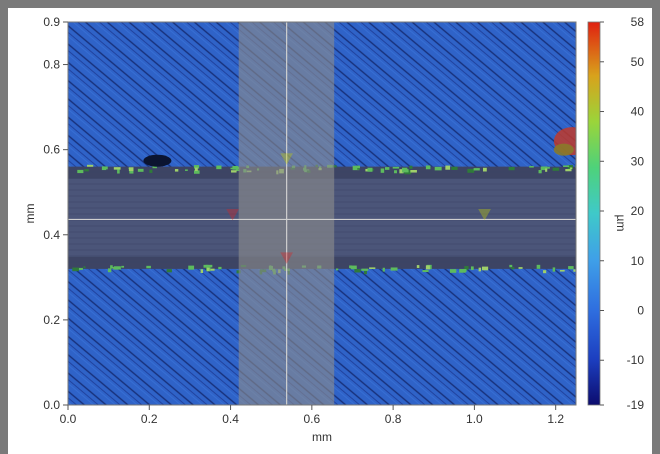  I want to click on colorbar-tick-label: -19, so click(636, 405).